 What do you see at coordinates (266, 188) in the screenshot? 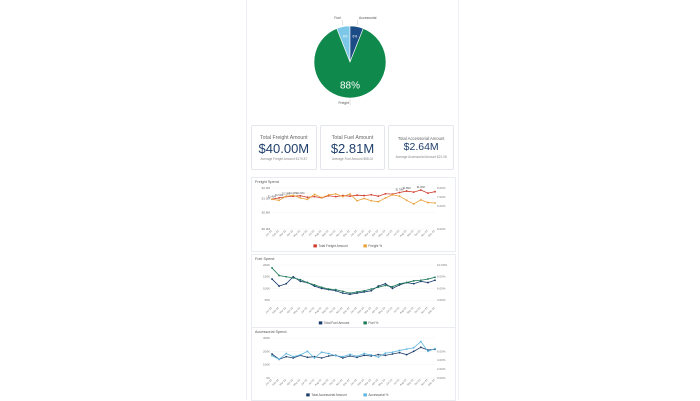
I see `y-left-tick-label: $2.0M` at bounding box center [266, 188].